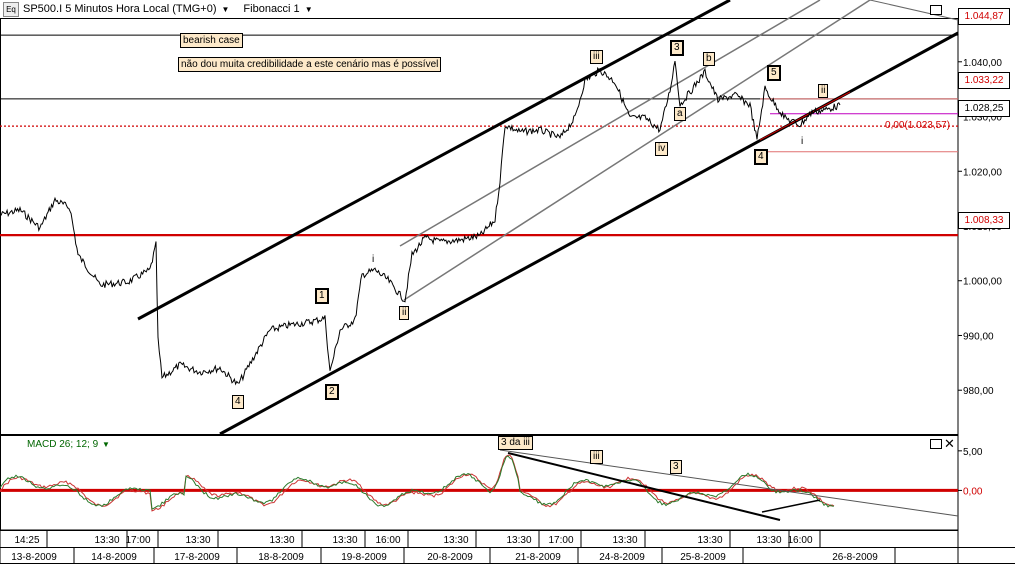 The width and height of the screenshot is (1015, 564). What do you see at coordinates (709, 59) in the screenshot?
I see `wave-label-wb: b` at bounding box center [709, 59].